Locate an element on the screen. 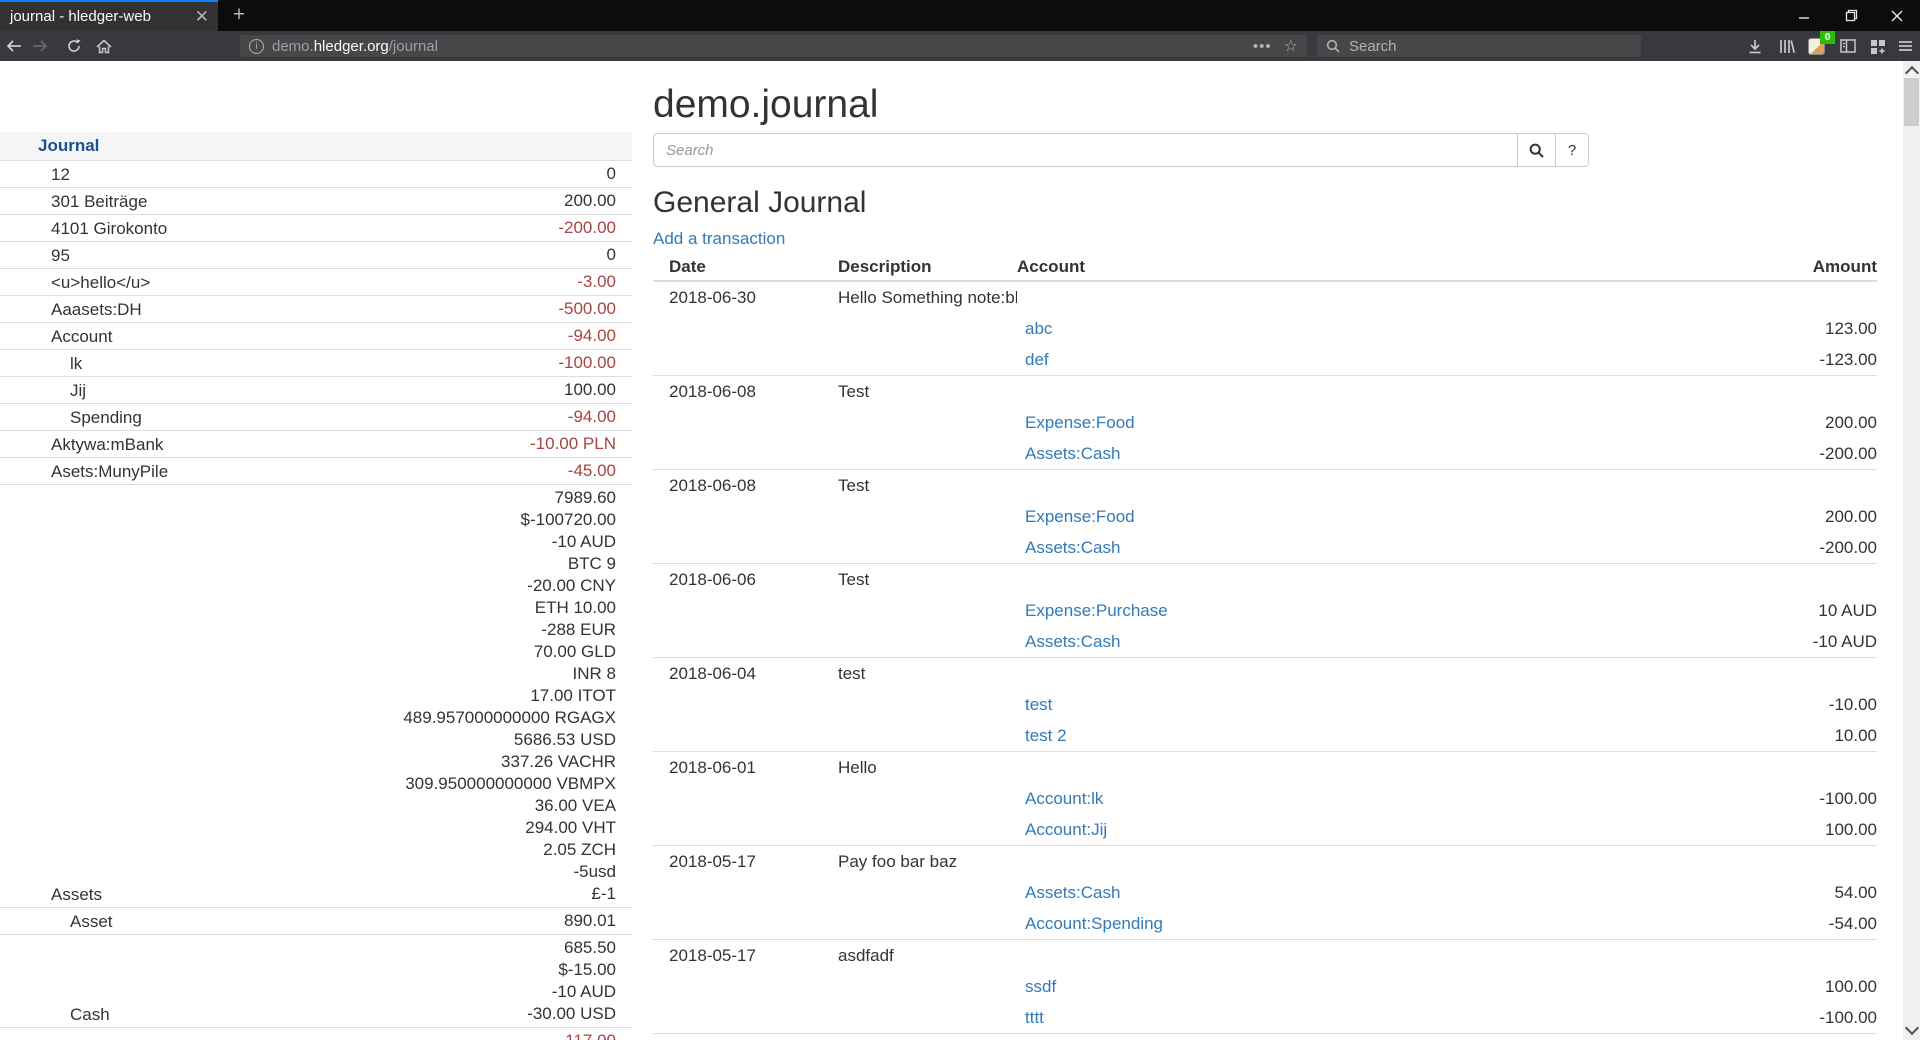 This screenshot has height=1040, width=1920. url-bar: i demo.hledger.org/journal ••• ☆ is located at coordinates (773, 46).